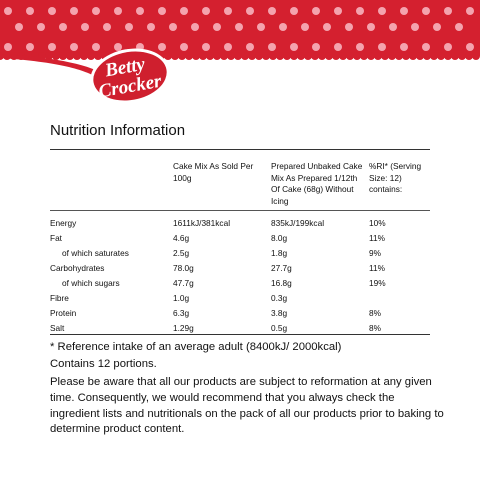 The image size is (480, 480). I want to click on table-row: Salt 1.29g 0.5g 8%, so click(240, 330).